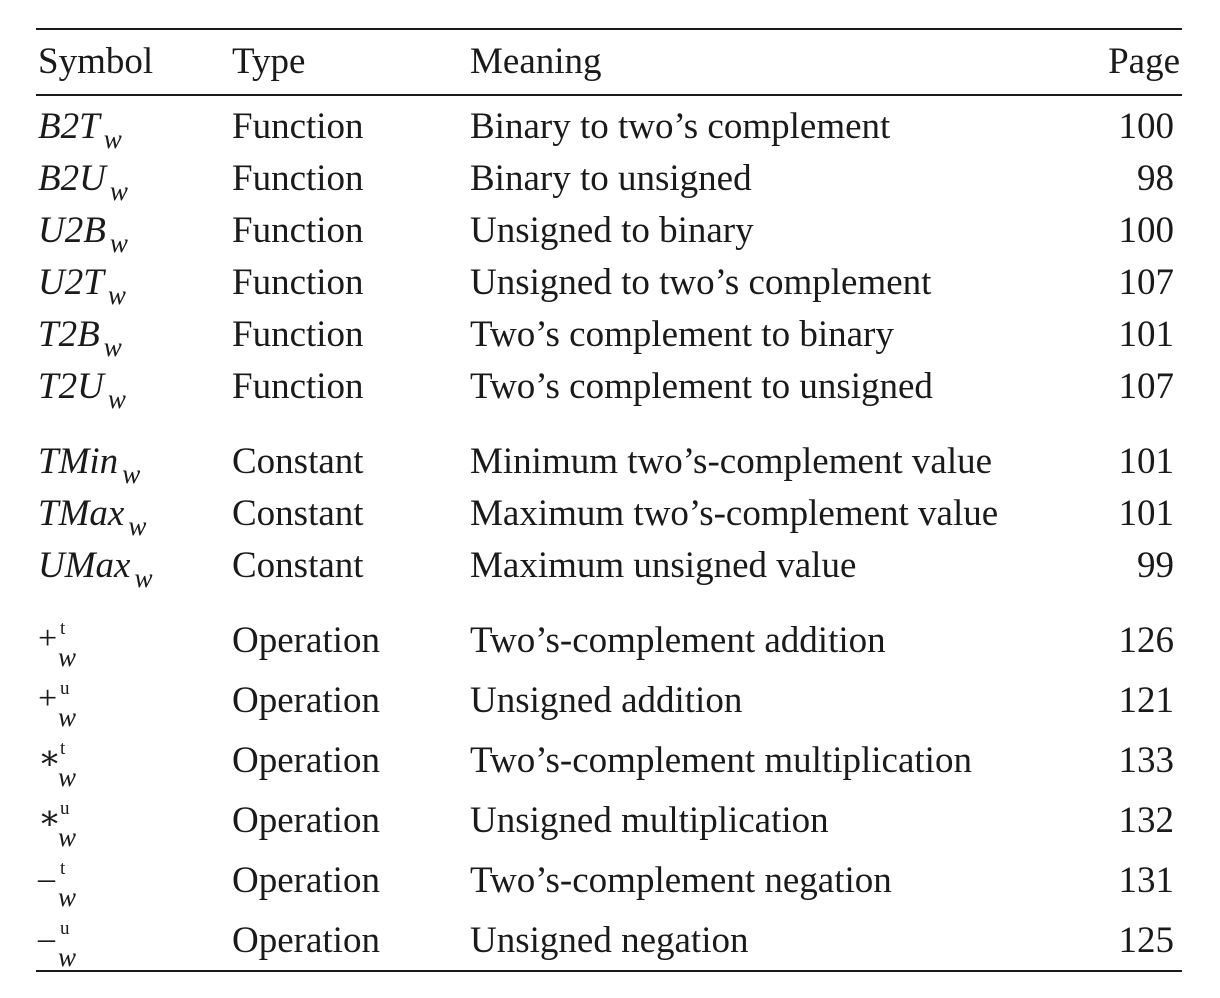 This screenshot has height=998, width=1220. Describe the element at coordinates (68, 763) in the screenshot. I see `operator-symbol: ∗ t w` at that location.